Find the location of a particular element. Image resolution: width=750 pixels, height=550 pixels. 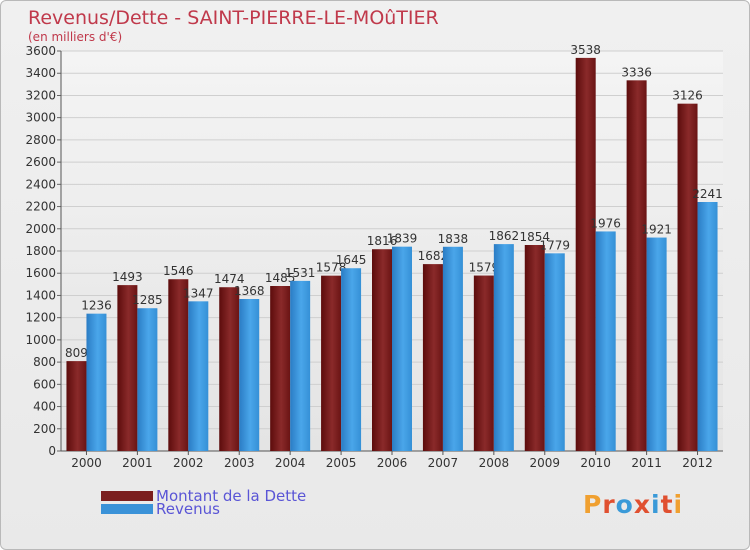

bar-revenus-2001 is located at coordinates (147, 379).